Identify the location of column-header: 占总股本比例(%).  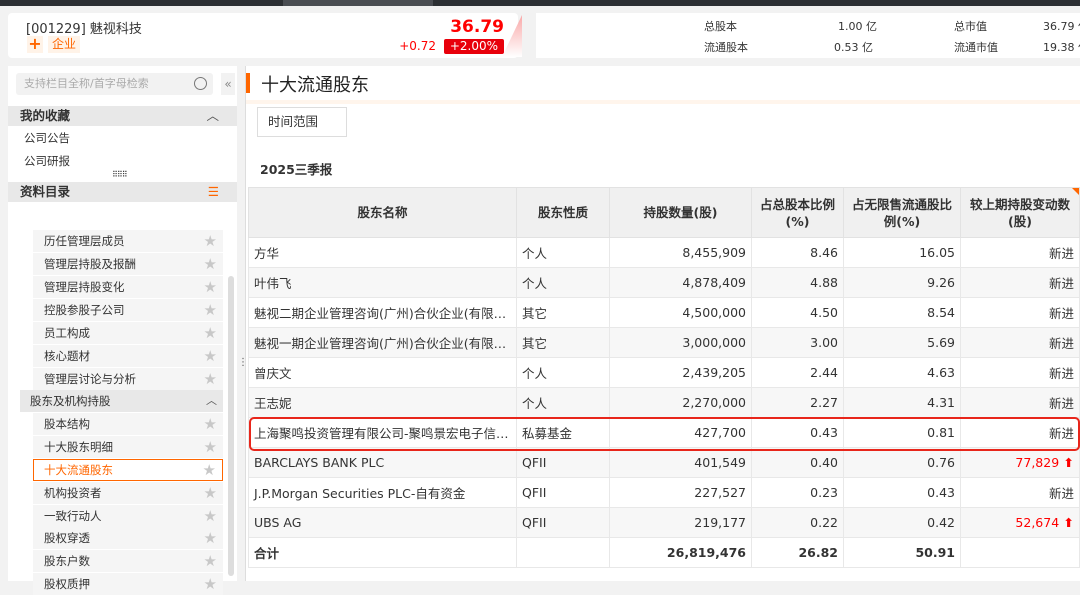
(797, 212).